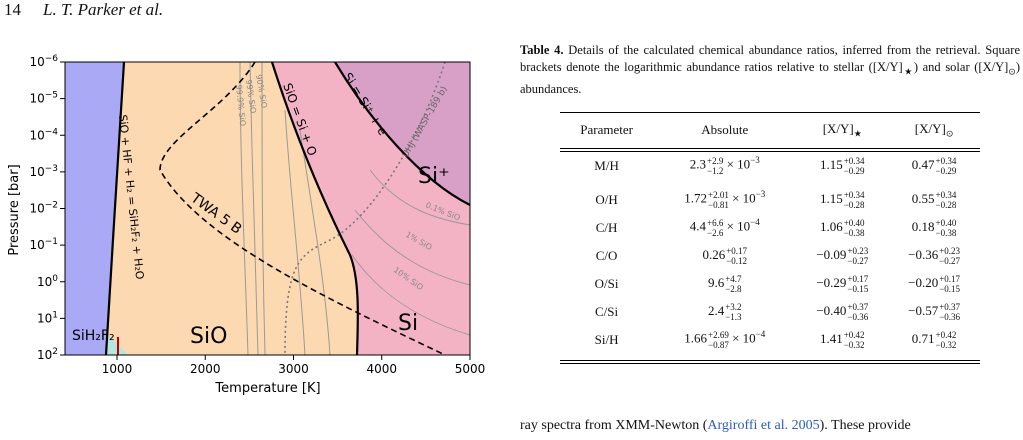 This screenshot has width=1023, height=440. I want to click on y-tick-label: 10⁻¹, so click(43, 244).